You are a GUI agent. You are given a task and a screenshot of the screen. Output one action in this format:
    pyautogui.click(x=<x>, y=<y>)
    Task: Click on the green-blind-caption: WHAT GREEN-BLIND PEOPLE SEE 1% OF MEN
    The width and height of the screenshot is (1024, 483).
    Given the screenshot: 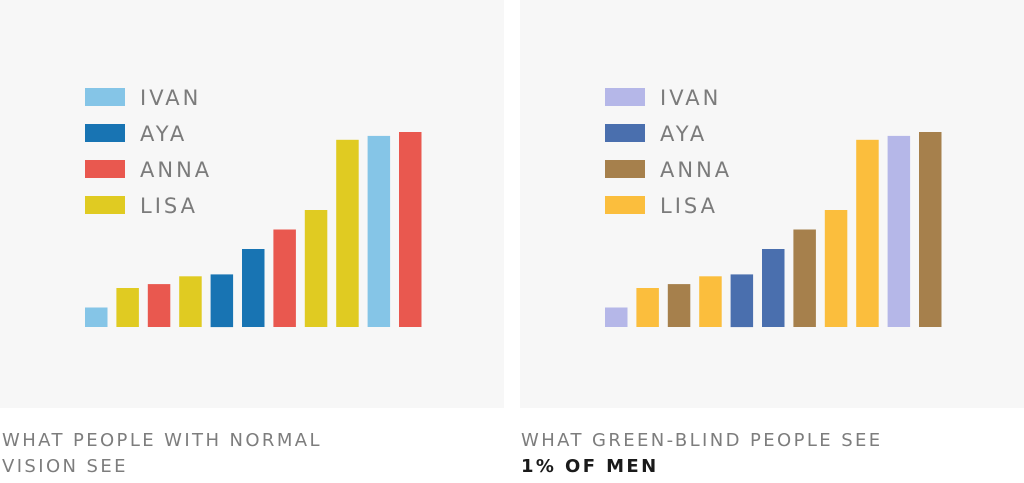 What is the action you would take?
    pyautogui.click(x=702, y=454)
    